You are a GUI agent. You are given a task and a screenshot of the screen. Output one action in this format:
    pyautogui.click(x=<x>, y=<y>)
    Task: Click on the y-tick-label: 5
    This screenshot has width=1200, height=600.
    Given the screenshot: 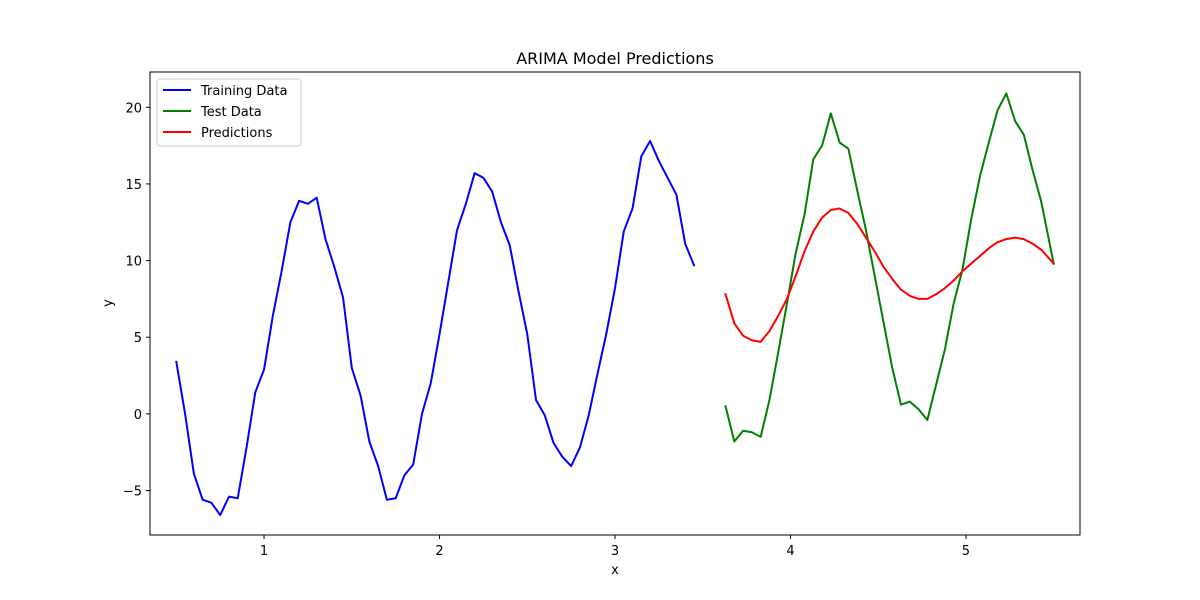 What is the action you would take?
    pyautogui.click(x=138, y=338)
    